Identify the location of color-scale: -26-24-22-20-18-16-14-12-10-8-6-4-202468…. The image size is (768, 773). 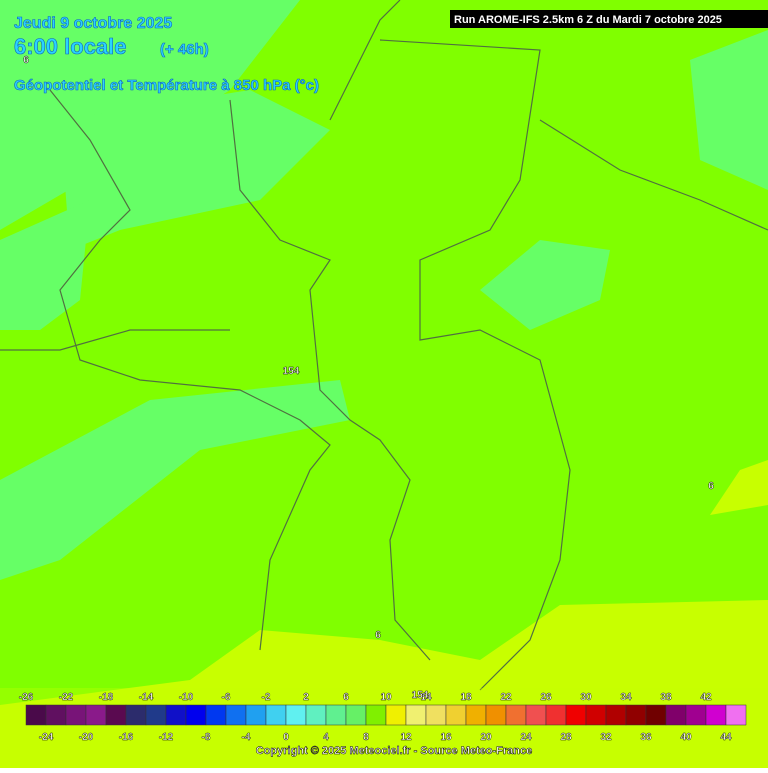
(383, 717).